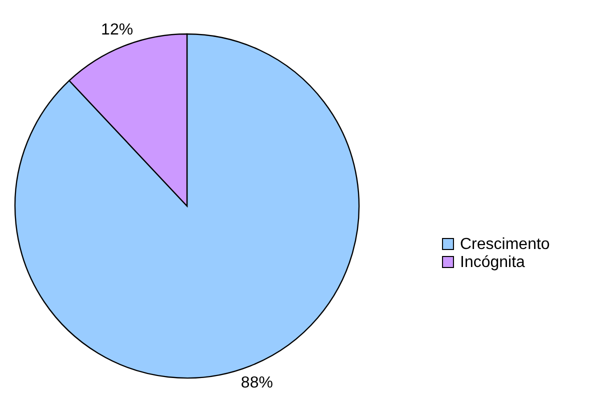 The image size is (598, 404). Describe the element at coordinates (117, 29) in the screenshot. I see `data-label: 12%` at that location.